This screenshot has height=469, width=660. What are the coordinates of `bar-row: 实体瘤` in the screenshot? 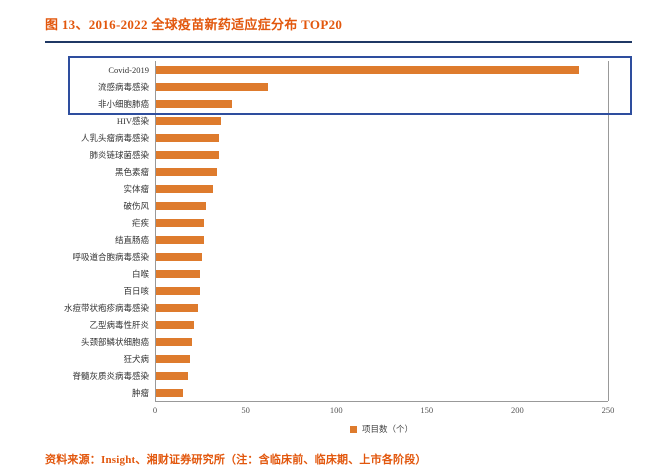 It's located at (338, 188).